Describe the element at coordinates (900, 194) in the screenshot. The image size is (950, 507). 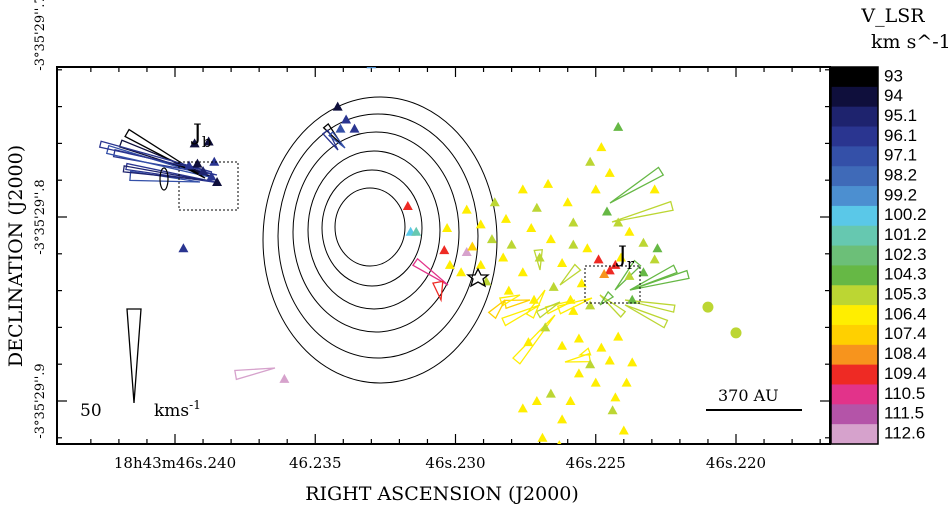
I see `colorbar-label: 99.2` at that location.